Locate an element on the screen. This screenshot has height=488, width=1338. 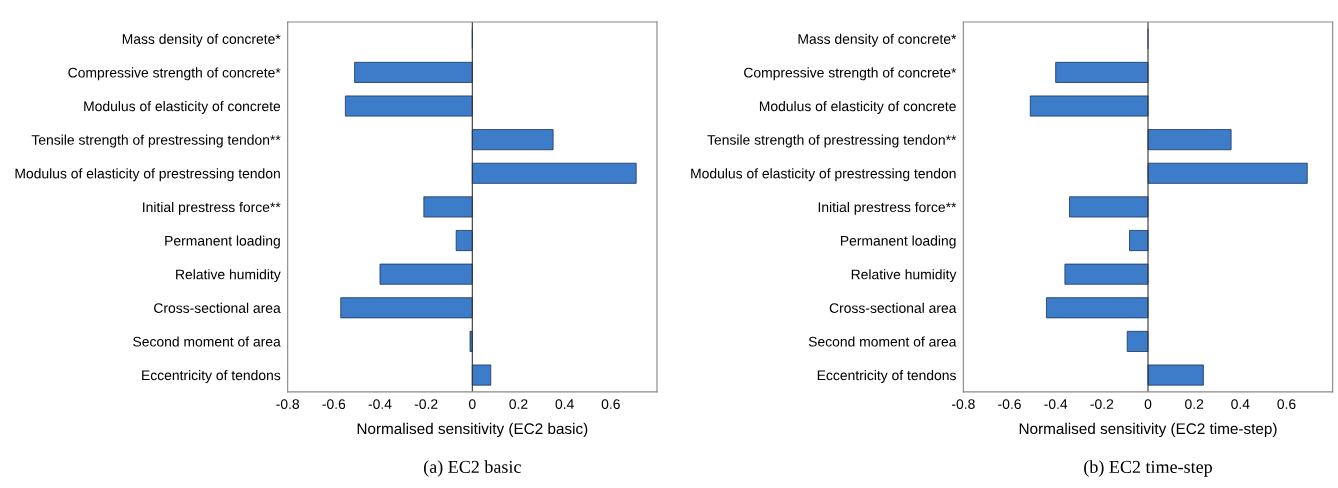
x-axis-title: Normalised sensitivity (EC2 time-step) is located at coordinates (1148, 430).